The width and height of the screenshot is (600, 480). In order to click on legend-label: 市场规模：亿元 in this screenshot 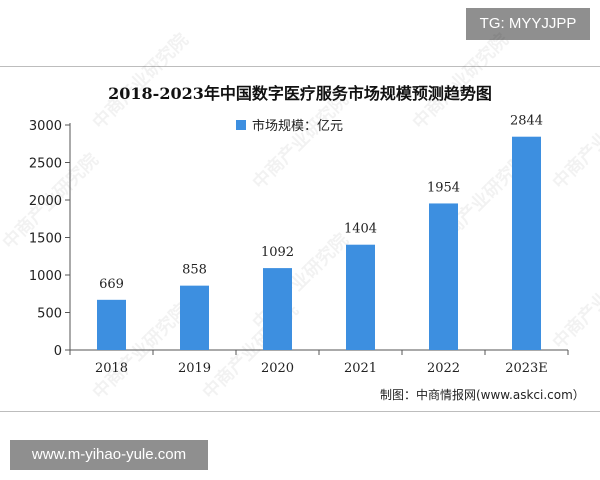, I will do `click(297, 126)`.